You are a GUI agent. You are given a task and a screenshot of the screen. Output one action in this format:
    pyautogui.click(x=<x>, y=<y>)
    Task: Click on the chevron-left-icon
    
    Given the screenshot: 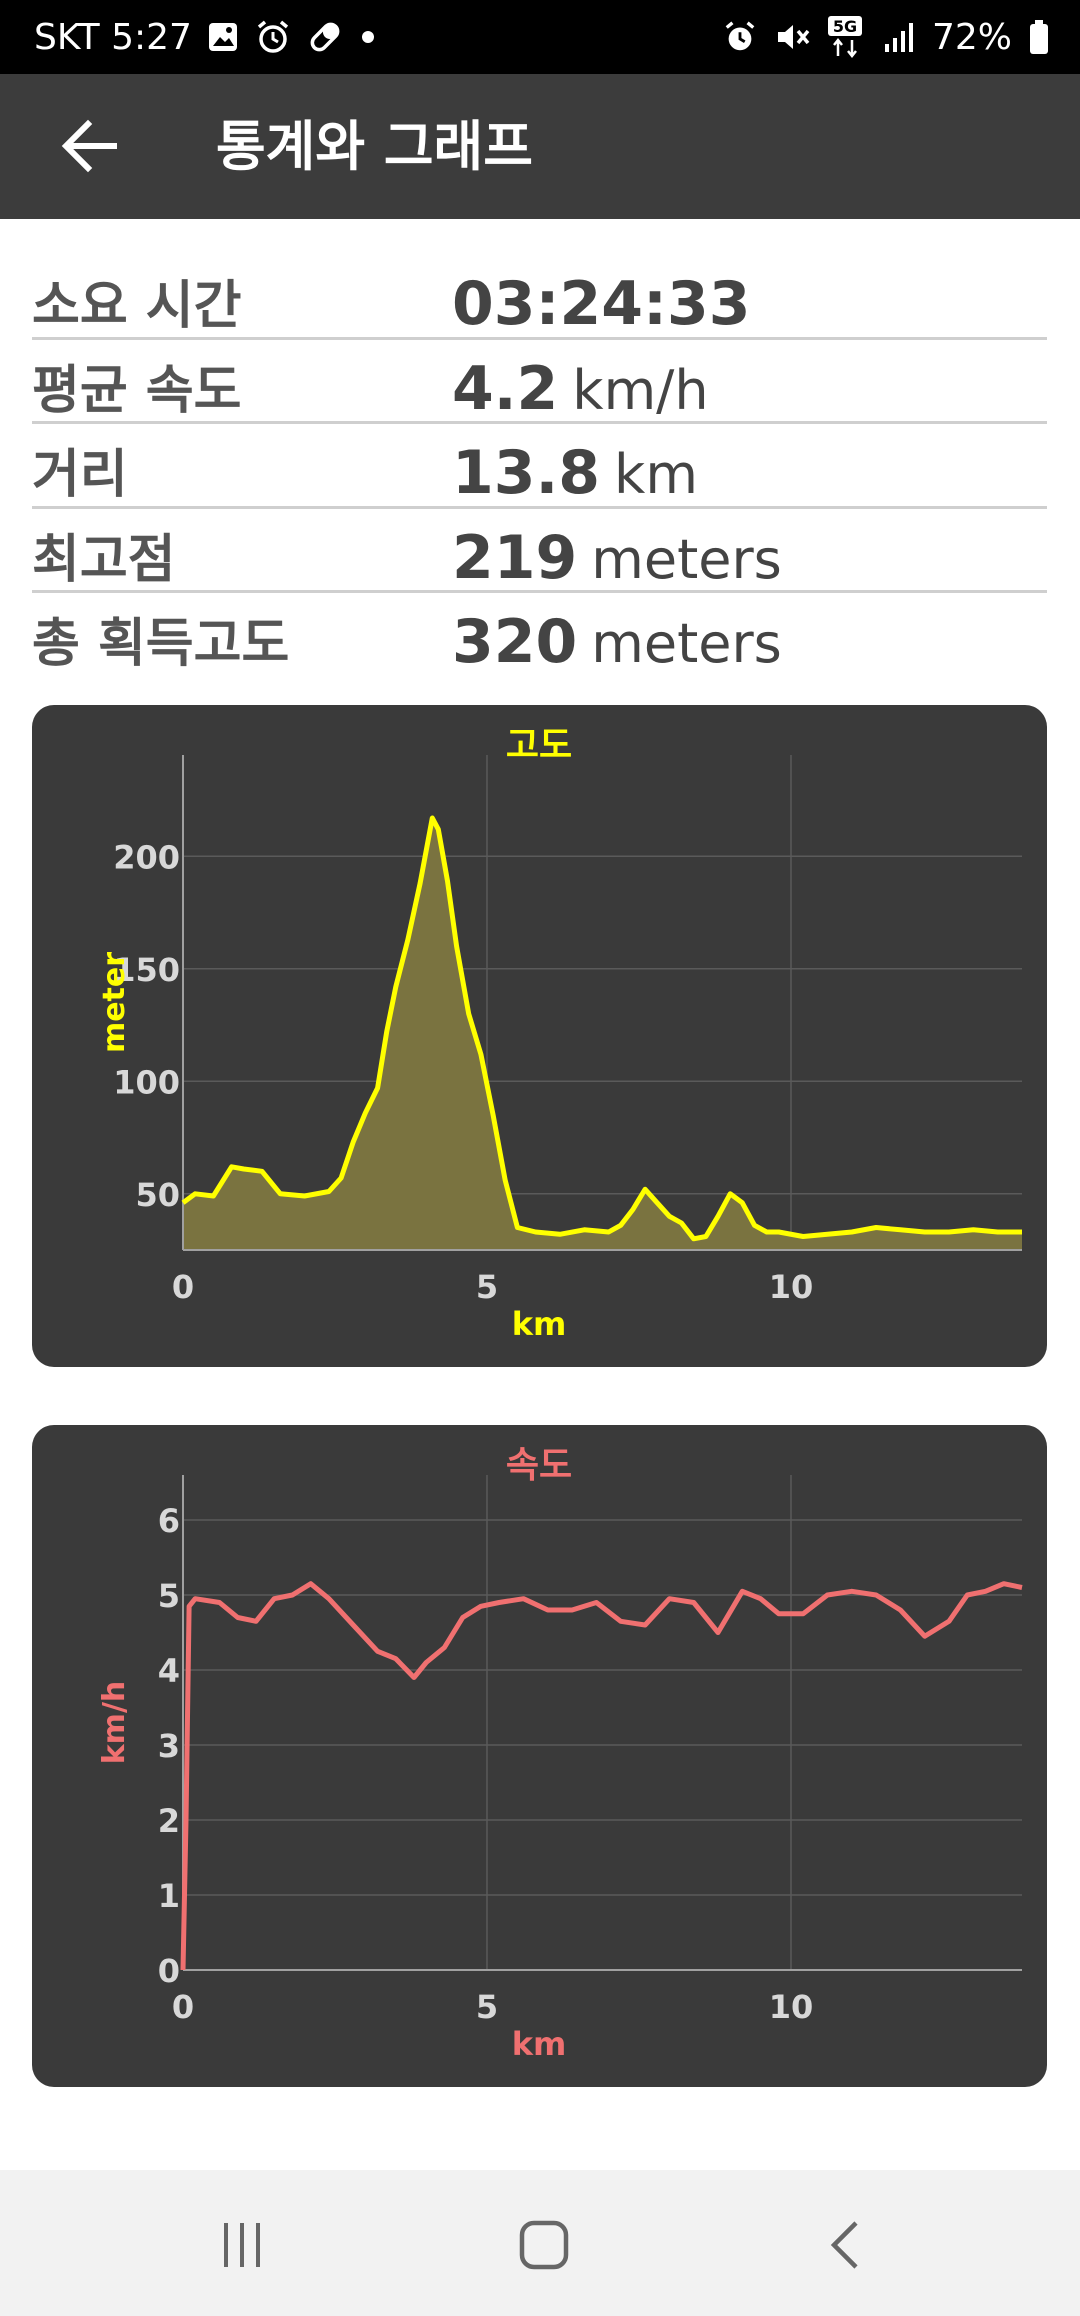 What is the action you would take?
    pyautogui.click(x=844, y=2245)
    